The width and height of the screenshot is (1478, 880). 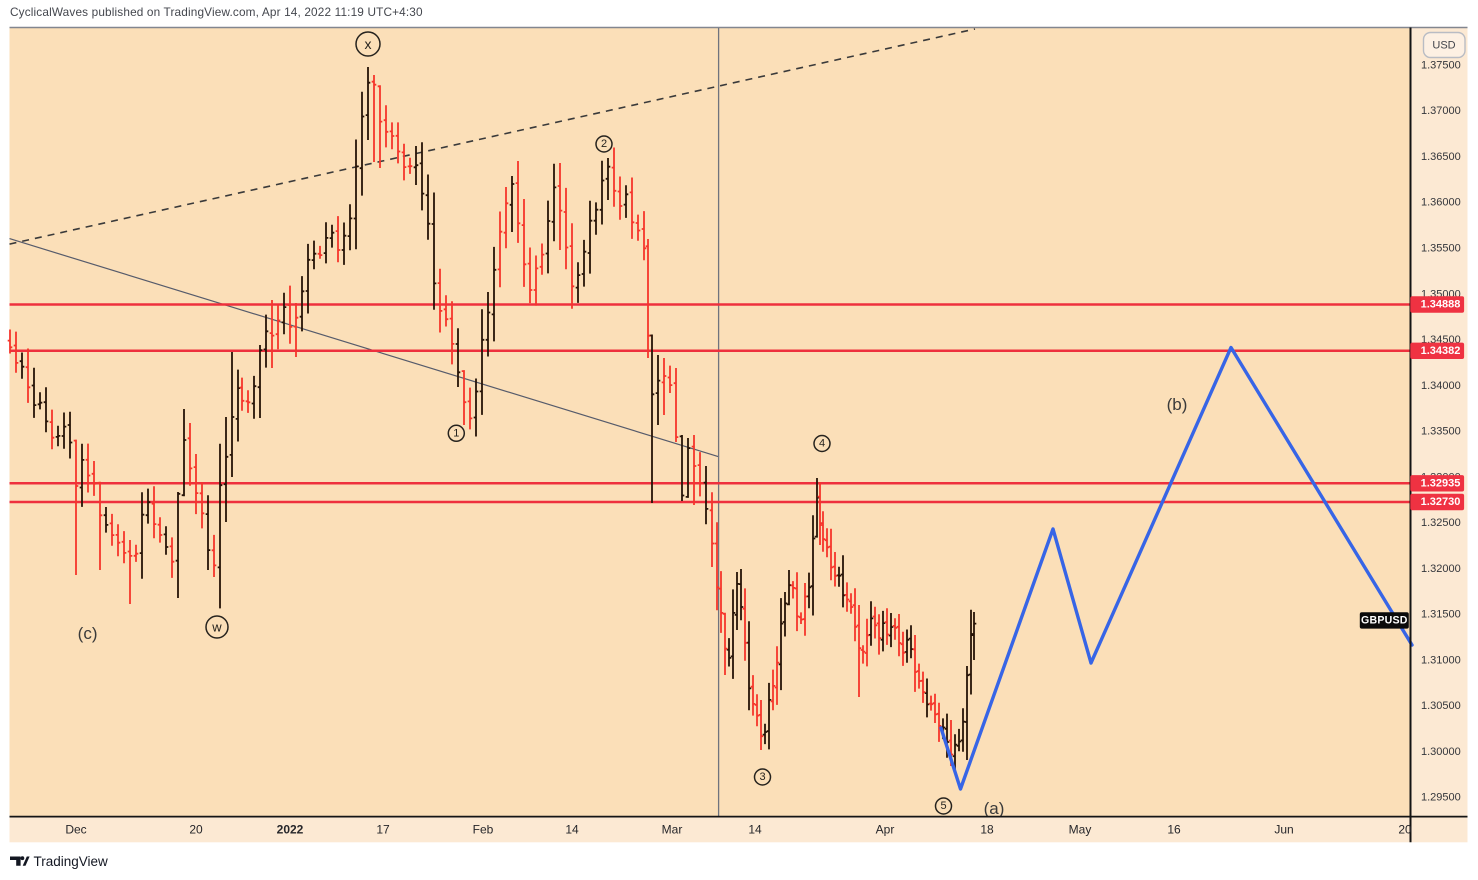 I want to click on svg-text: 1.37500, so click(x=1441, y=65).